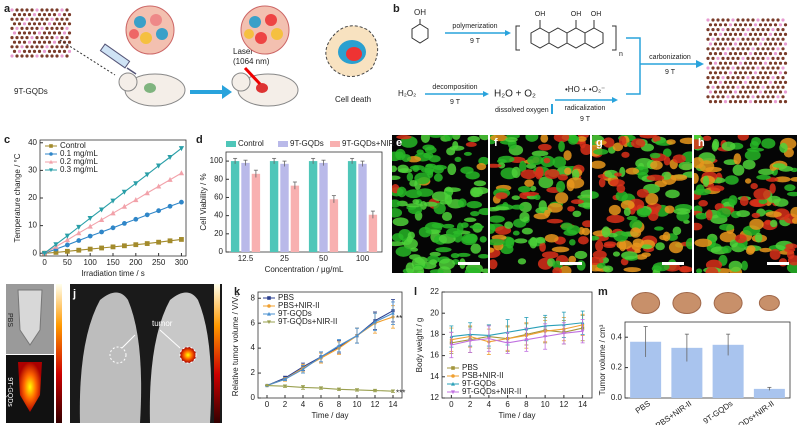  What do you see at coordinates (253, 297) in the screenshot?
I see `y-tick-label: 8` at bounding box center [253, 297].